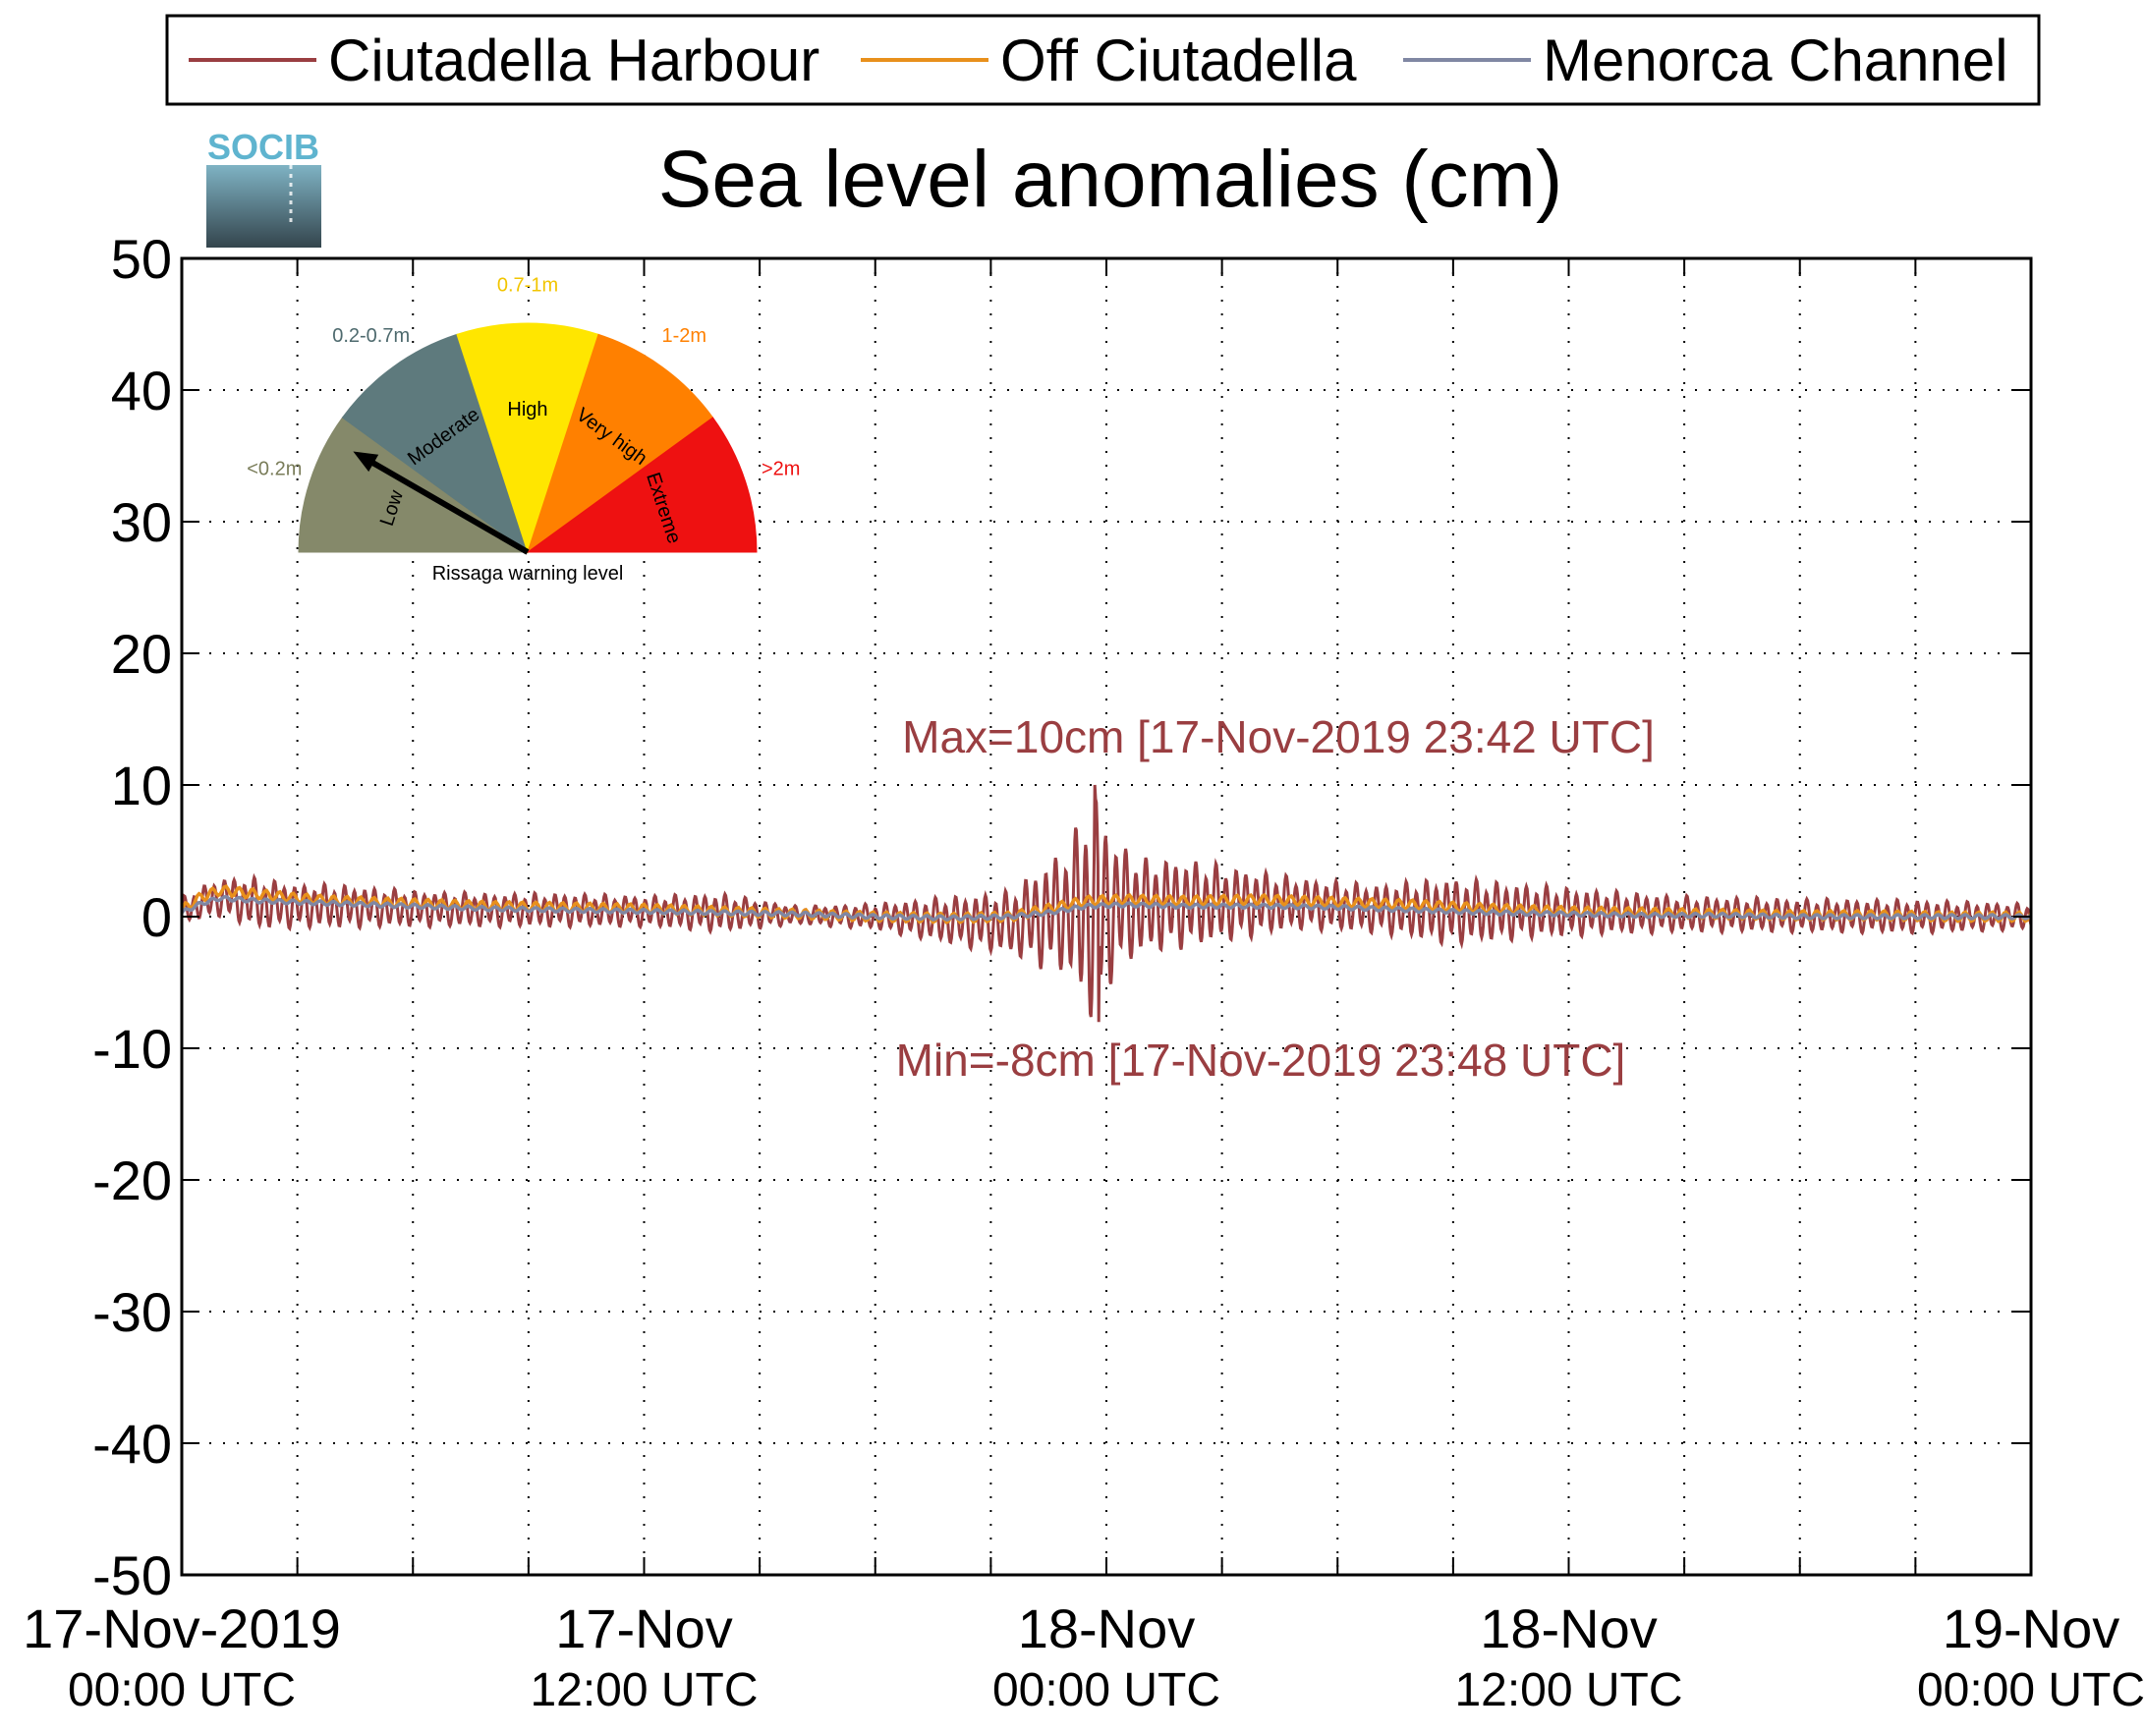 The height and width of the screenshot is (1736, 2145). I want to click on y-tick-label: -40, so click(132, 1444).